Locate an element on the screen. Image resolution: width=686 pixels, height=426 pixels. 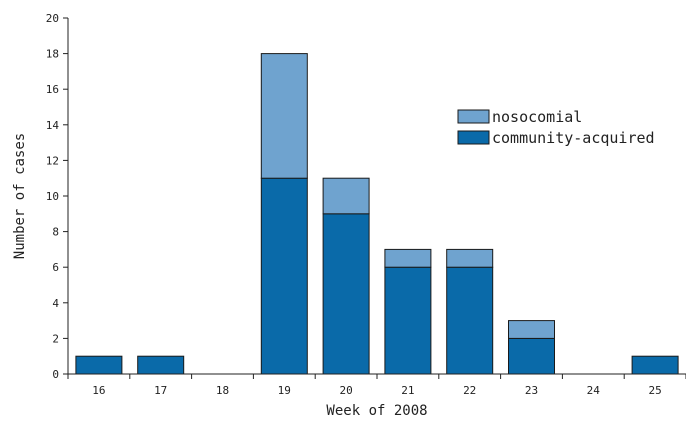
x-ticks-group: 16 17 18 19 20 21 22 23 24 25 is located at coordinates (376, 385).